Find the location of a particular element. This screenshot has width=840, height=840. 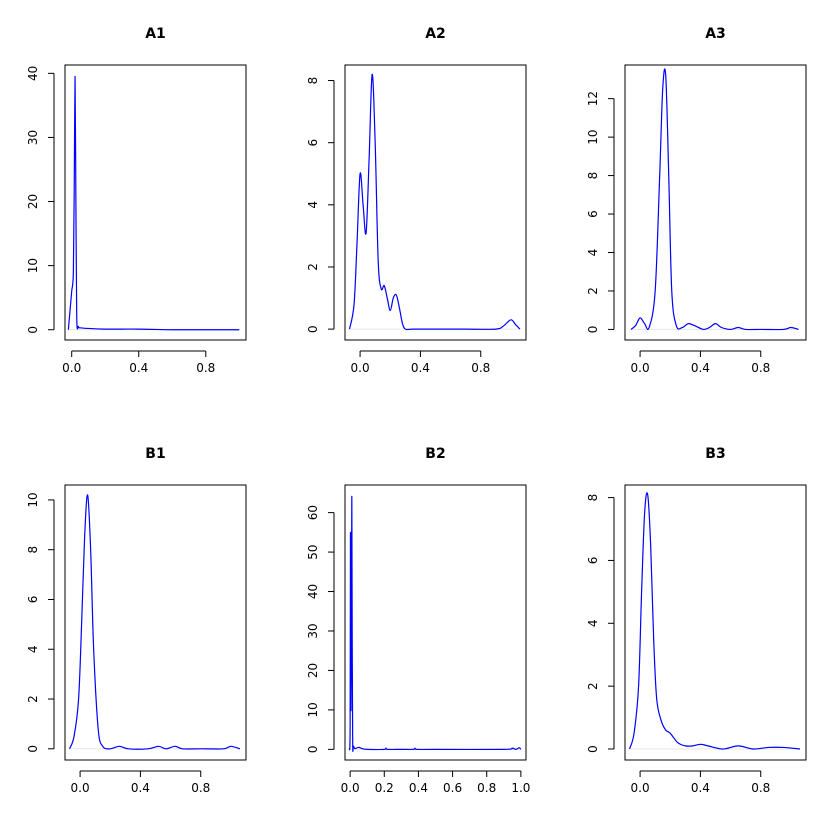

y-tick-label: 50 is located at coordinates (313, 551).